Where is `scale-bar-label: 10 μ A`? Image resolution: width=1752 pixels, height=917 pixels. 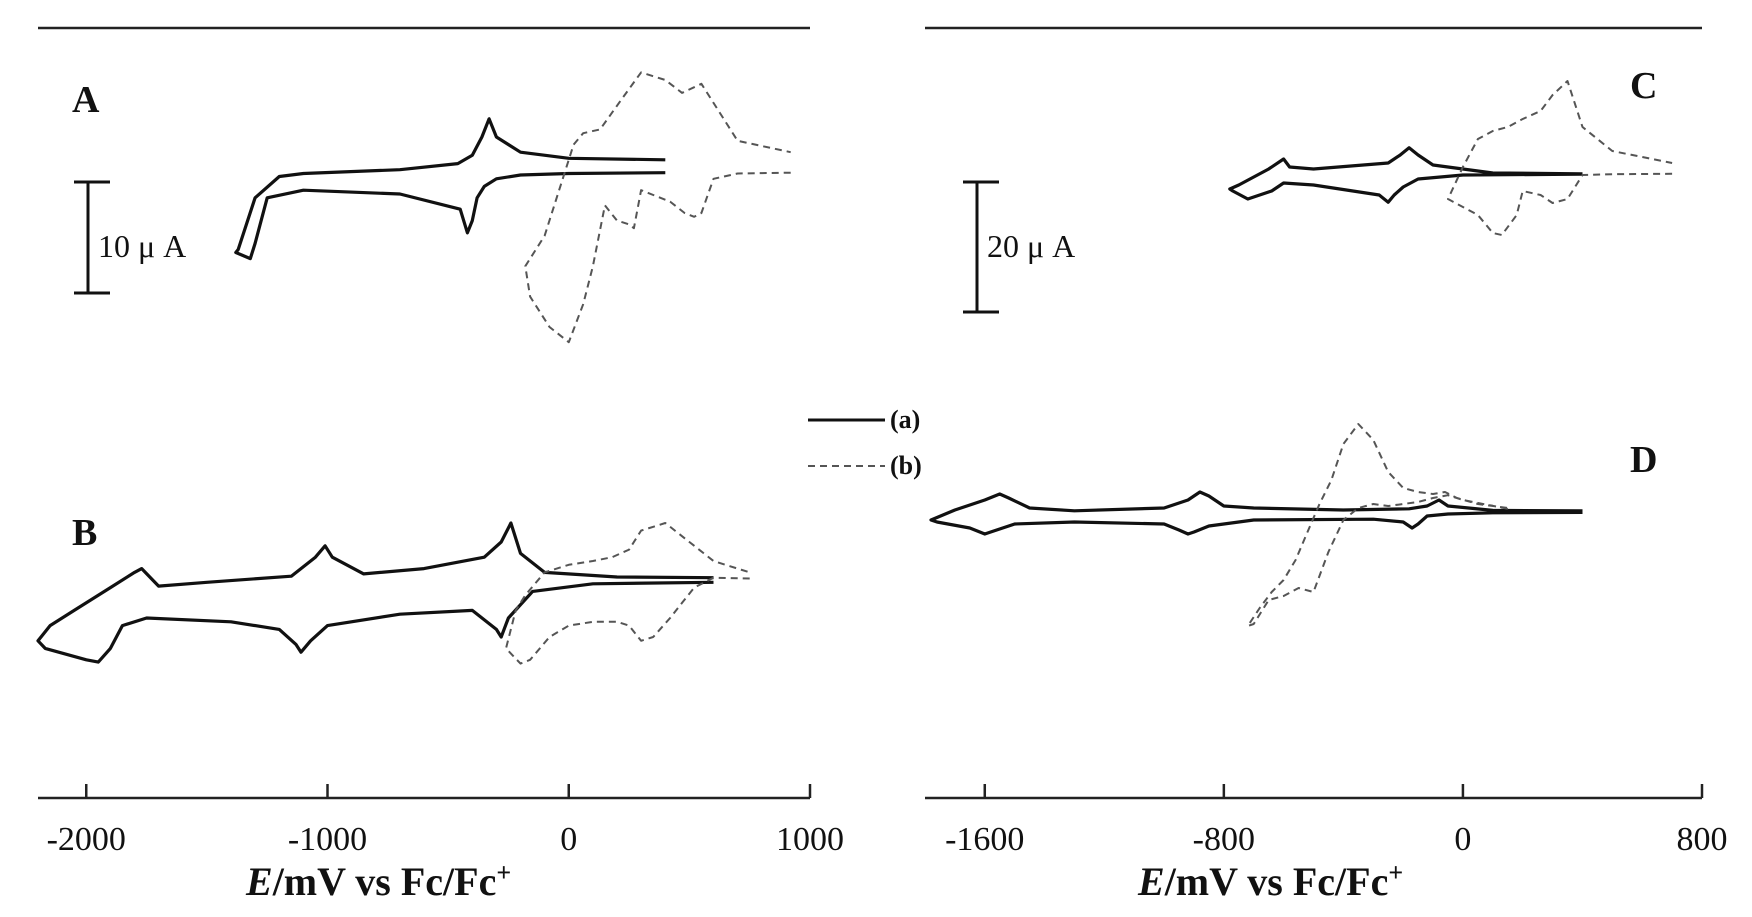 scale-bar-label: 10 μ A is located at coordinates (142, 246).